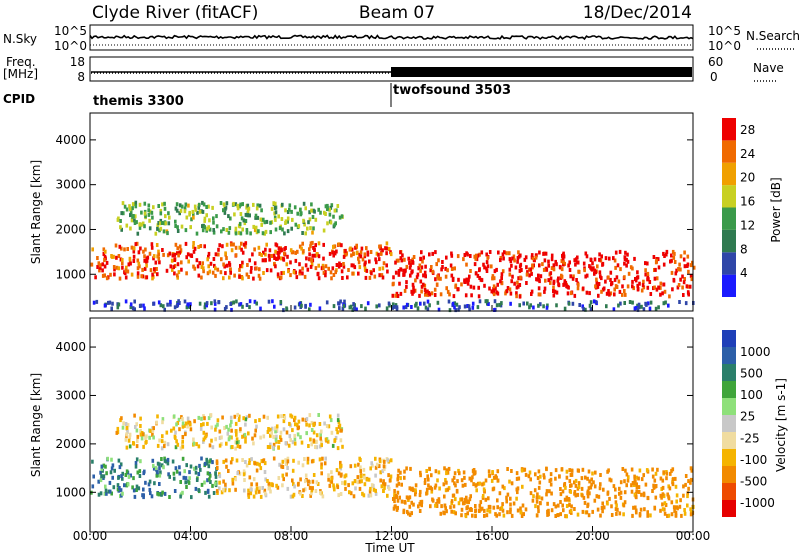 This screenshot has height=554, width=800. I want to click on freq-left-tick-bottom: 8, so click(81, 77).